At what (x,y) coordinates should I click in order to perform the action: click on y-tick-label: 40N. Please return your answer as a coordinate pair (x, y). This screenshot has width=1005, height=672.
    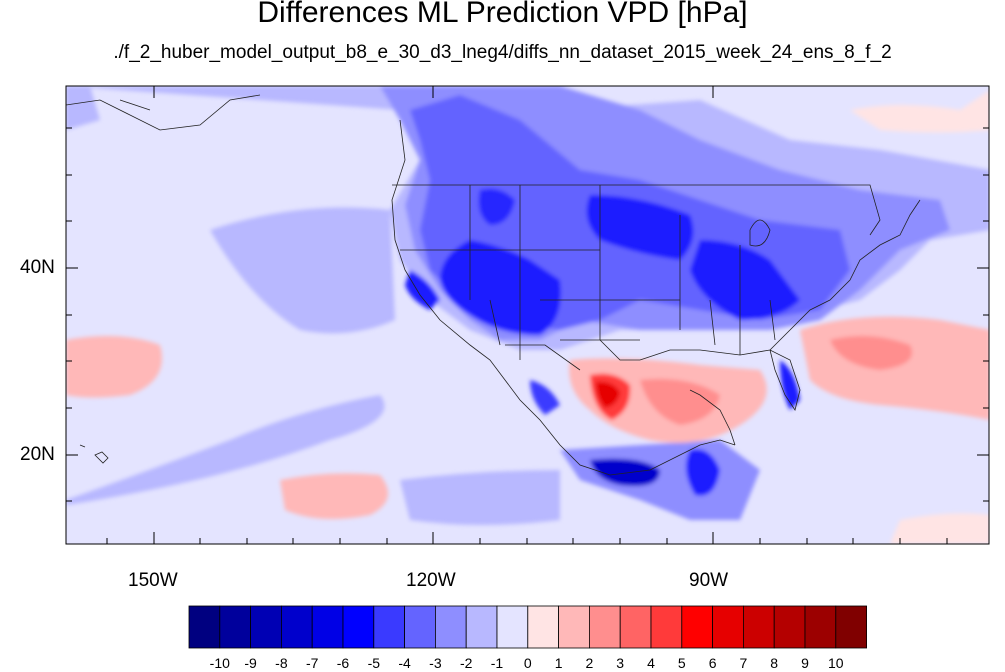
    Looking at the image, I should click on (37, 267).